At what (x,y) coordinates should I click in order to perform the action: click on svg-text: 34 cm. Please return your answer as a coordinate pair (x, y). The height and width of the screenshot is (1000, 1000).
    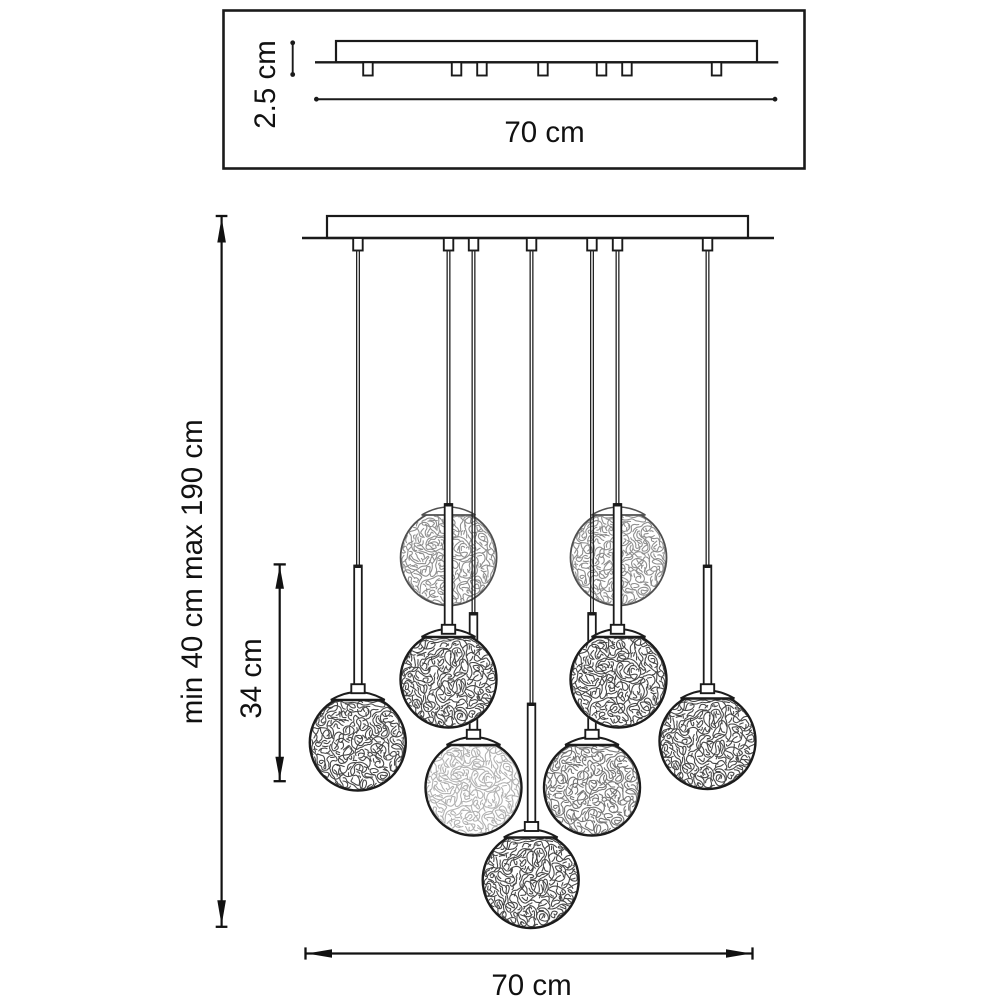
    Looking at the image, I should click on (251, 678).